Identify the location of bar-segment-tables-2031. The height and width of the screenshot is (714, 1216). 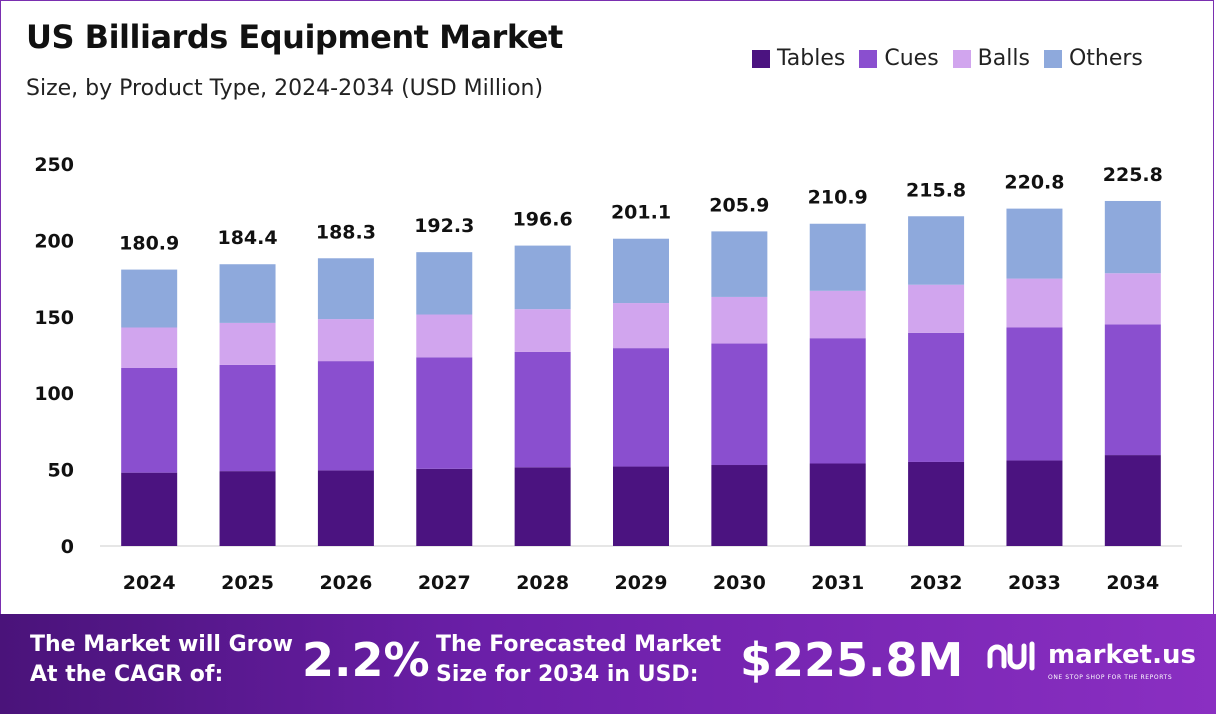
(837, 504).